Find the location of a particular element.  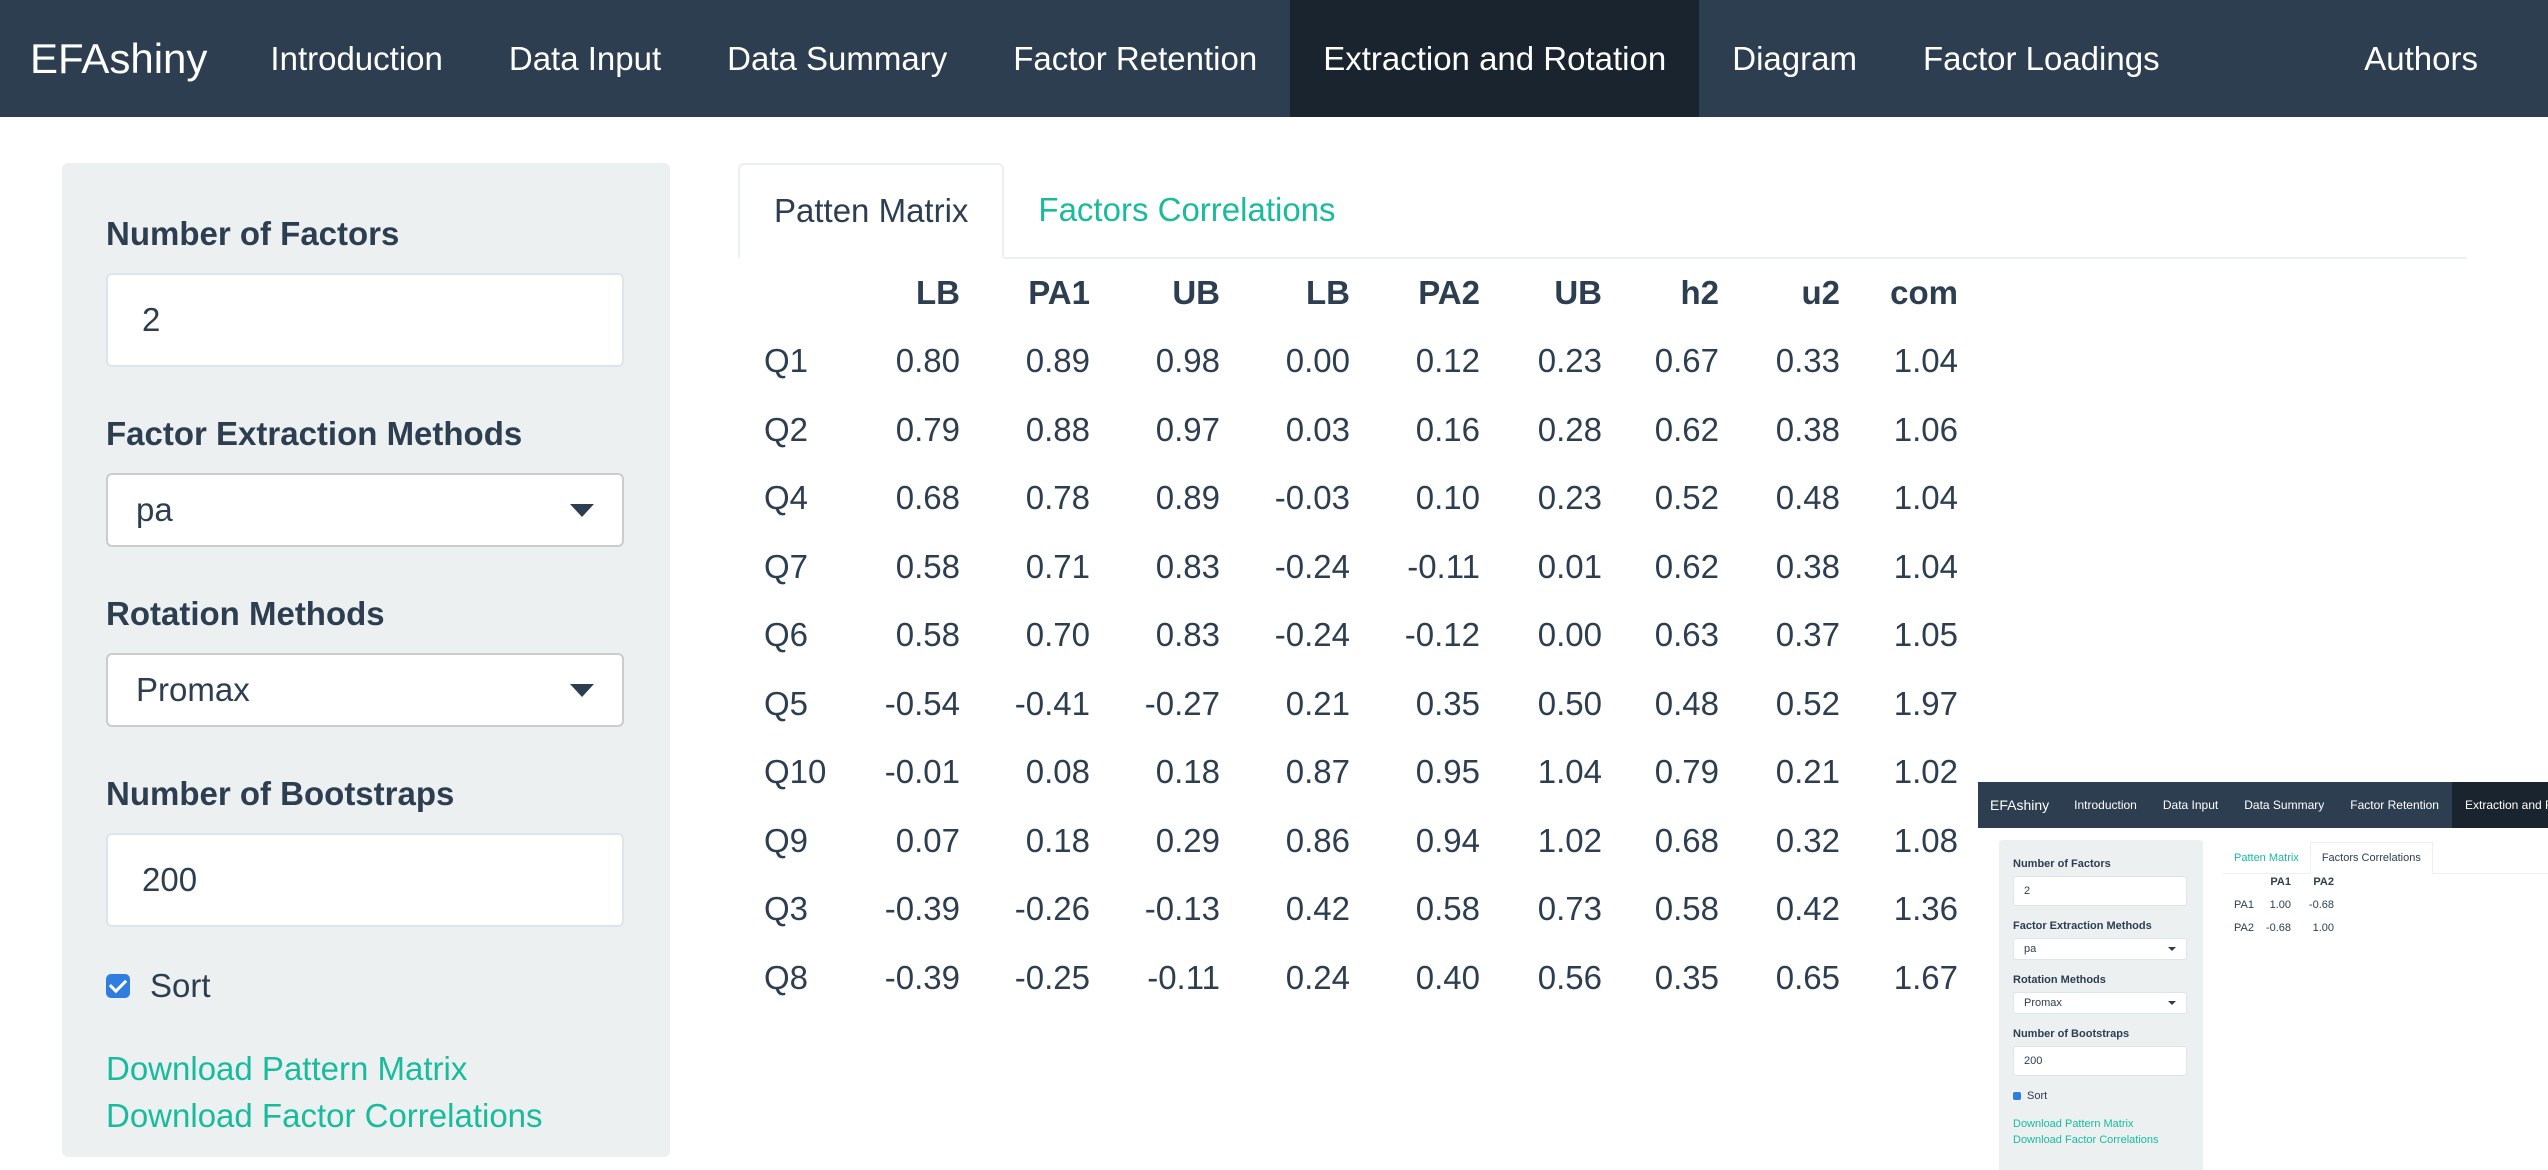

field-label: Factor Extraction Methods is located at coordinates (314, 433).